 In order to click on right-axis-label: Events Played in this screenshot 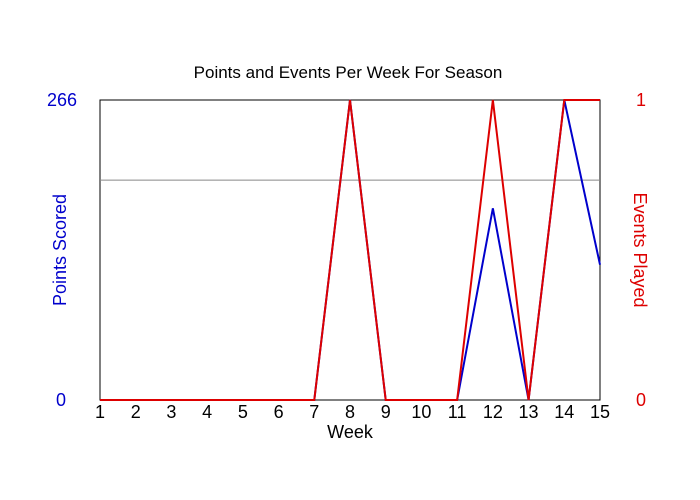, I will do `click(640, 249)`.